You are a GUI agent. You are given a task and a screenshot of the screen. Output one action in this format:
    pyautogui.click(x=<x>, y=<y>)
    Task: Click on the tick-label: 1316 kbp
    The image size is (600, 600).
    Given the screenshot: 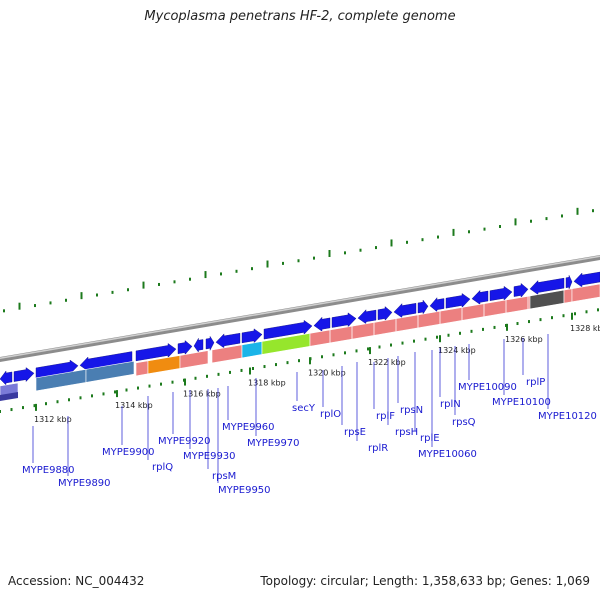 What is the action you would take?
    pyautogui.click(x=202, y=394)
    